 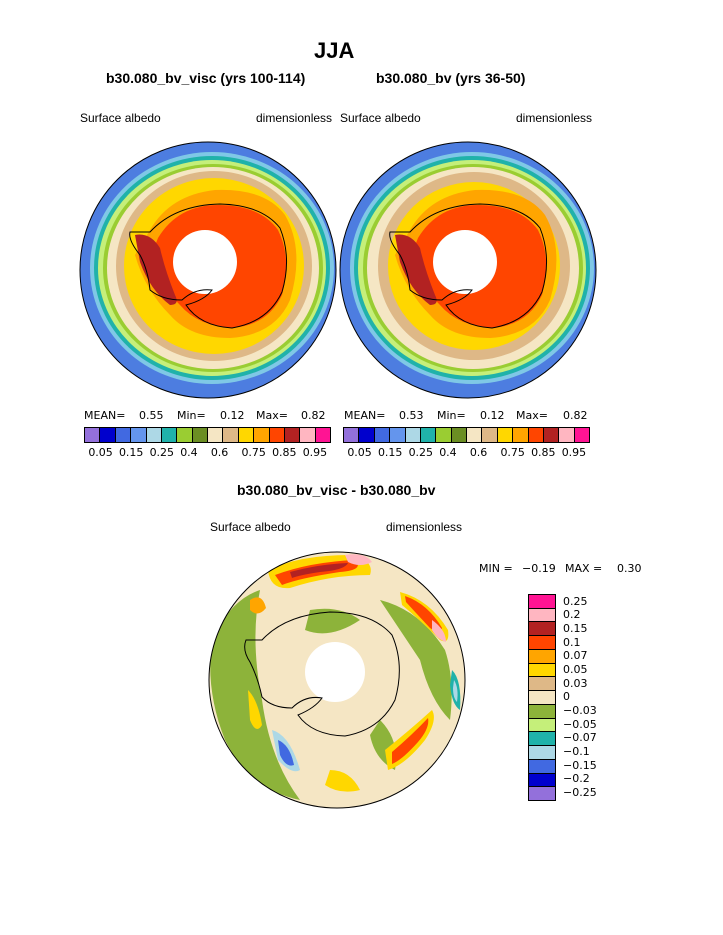 I want to click on difference-max-value: 0.30, so click(x=629, y=568).